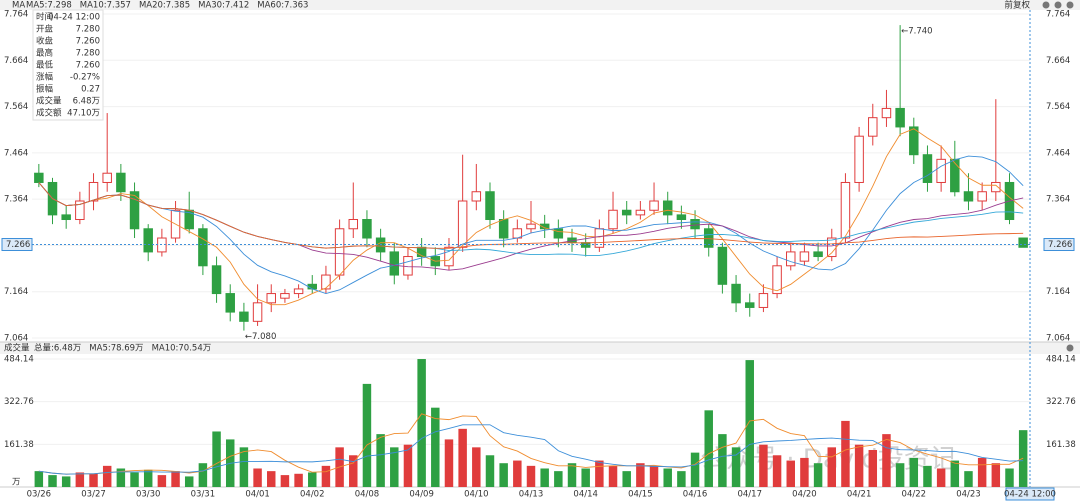 Image resolution: width=1080 pixels, height=504 pixels. I want to click on x-tick-label: 04/15, so click(640, 495).